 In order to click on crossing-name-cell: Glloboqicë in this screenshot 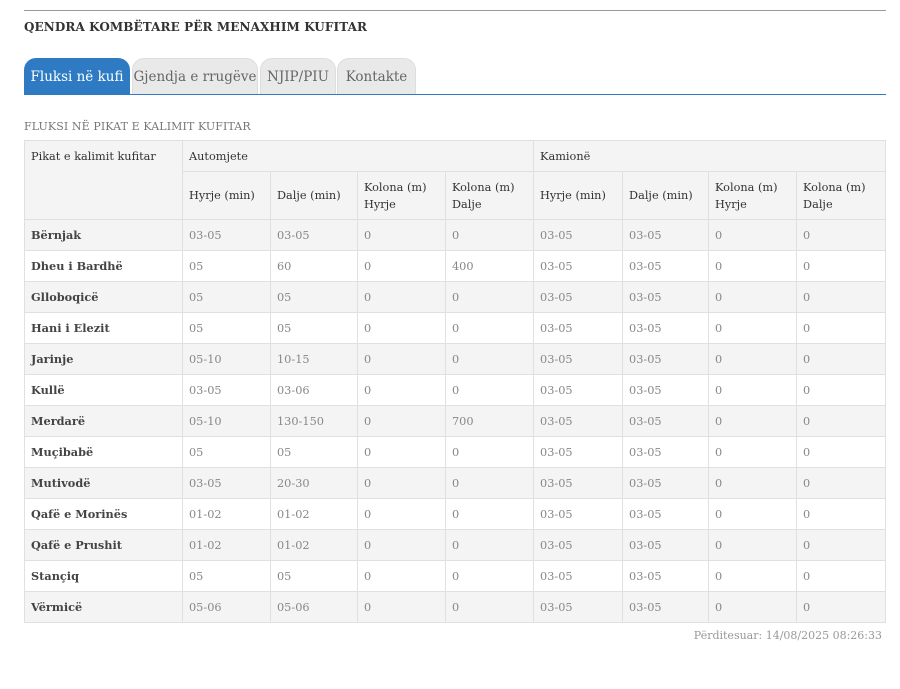, I will do `click(103, 297)`.